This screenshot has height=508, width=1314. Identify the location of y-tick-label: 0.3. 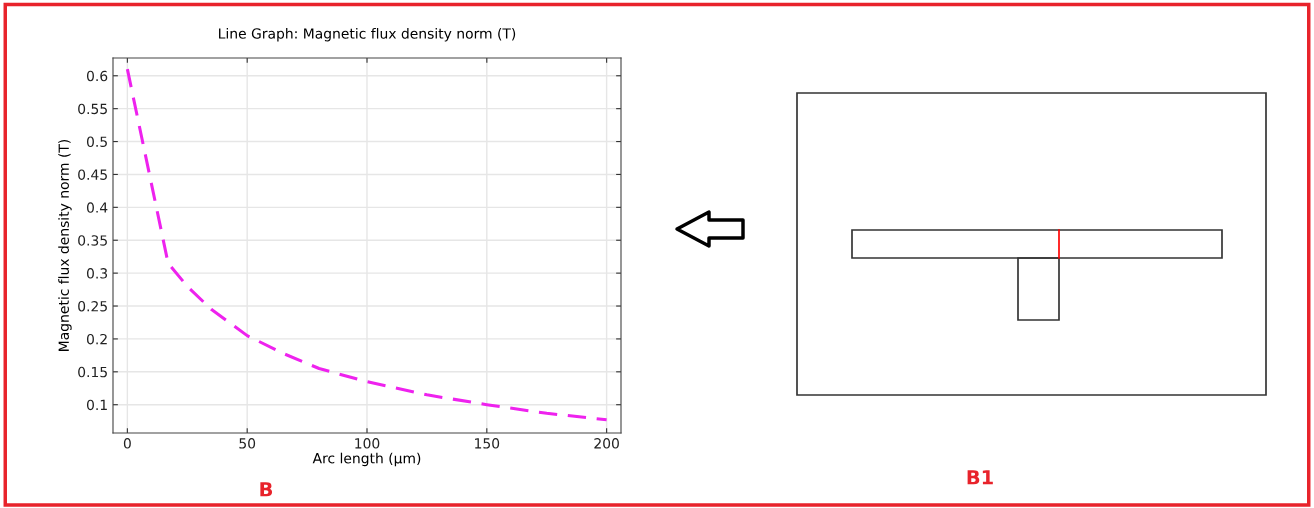
(97, 273).